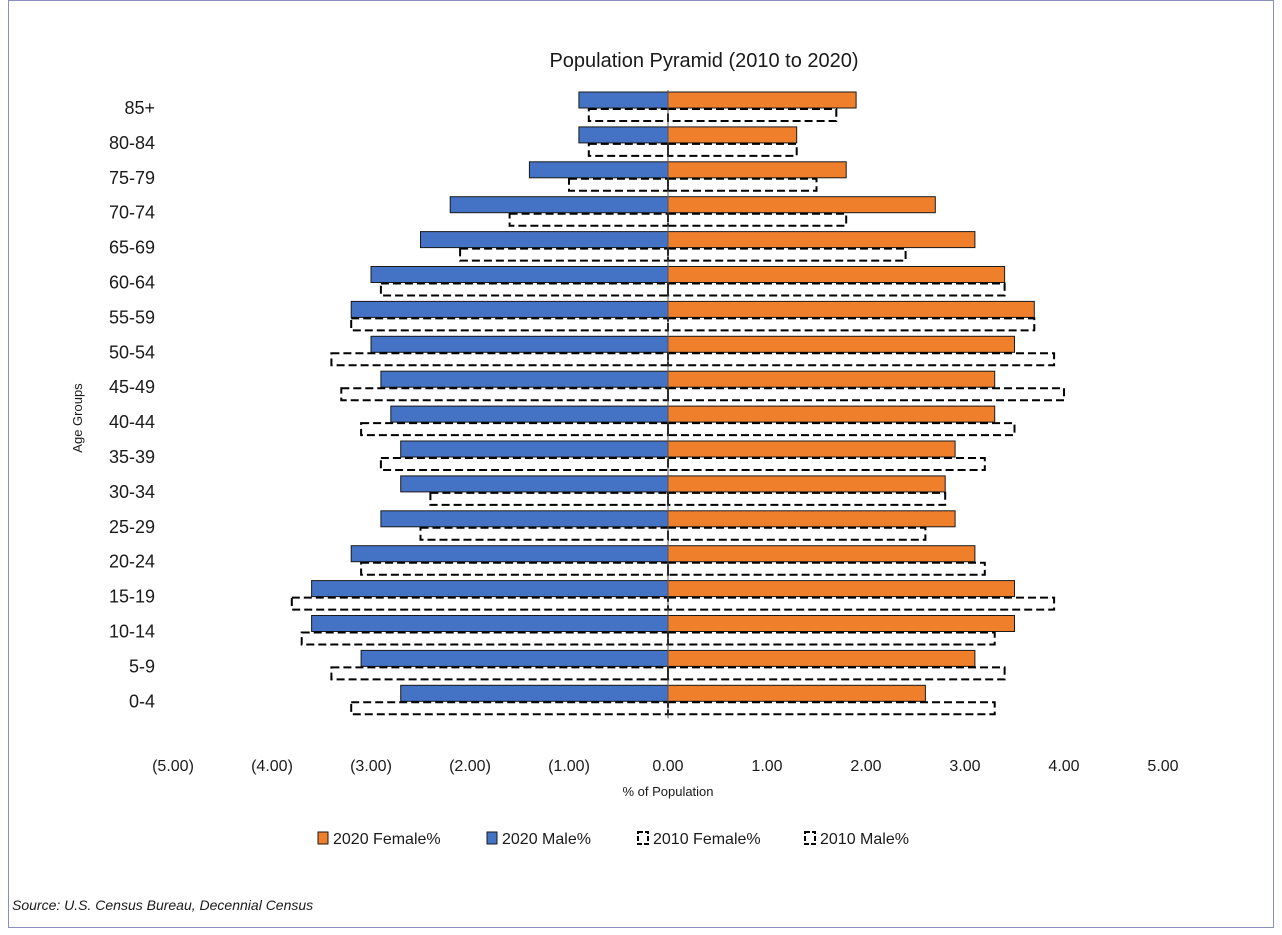  I want to click on y-tick-label-65-69: 65-69, so click(132, 248).